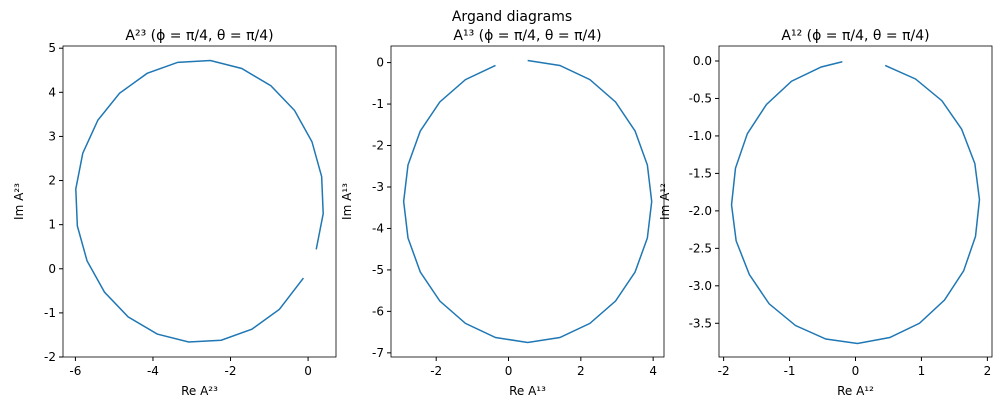  I want to click on y-tick-label: 5, so click(52, 48).